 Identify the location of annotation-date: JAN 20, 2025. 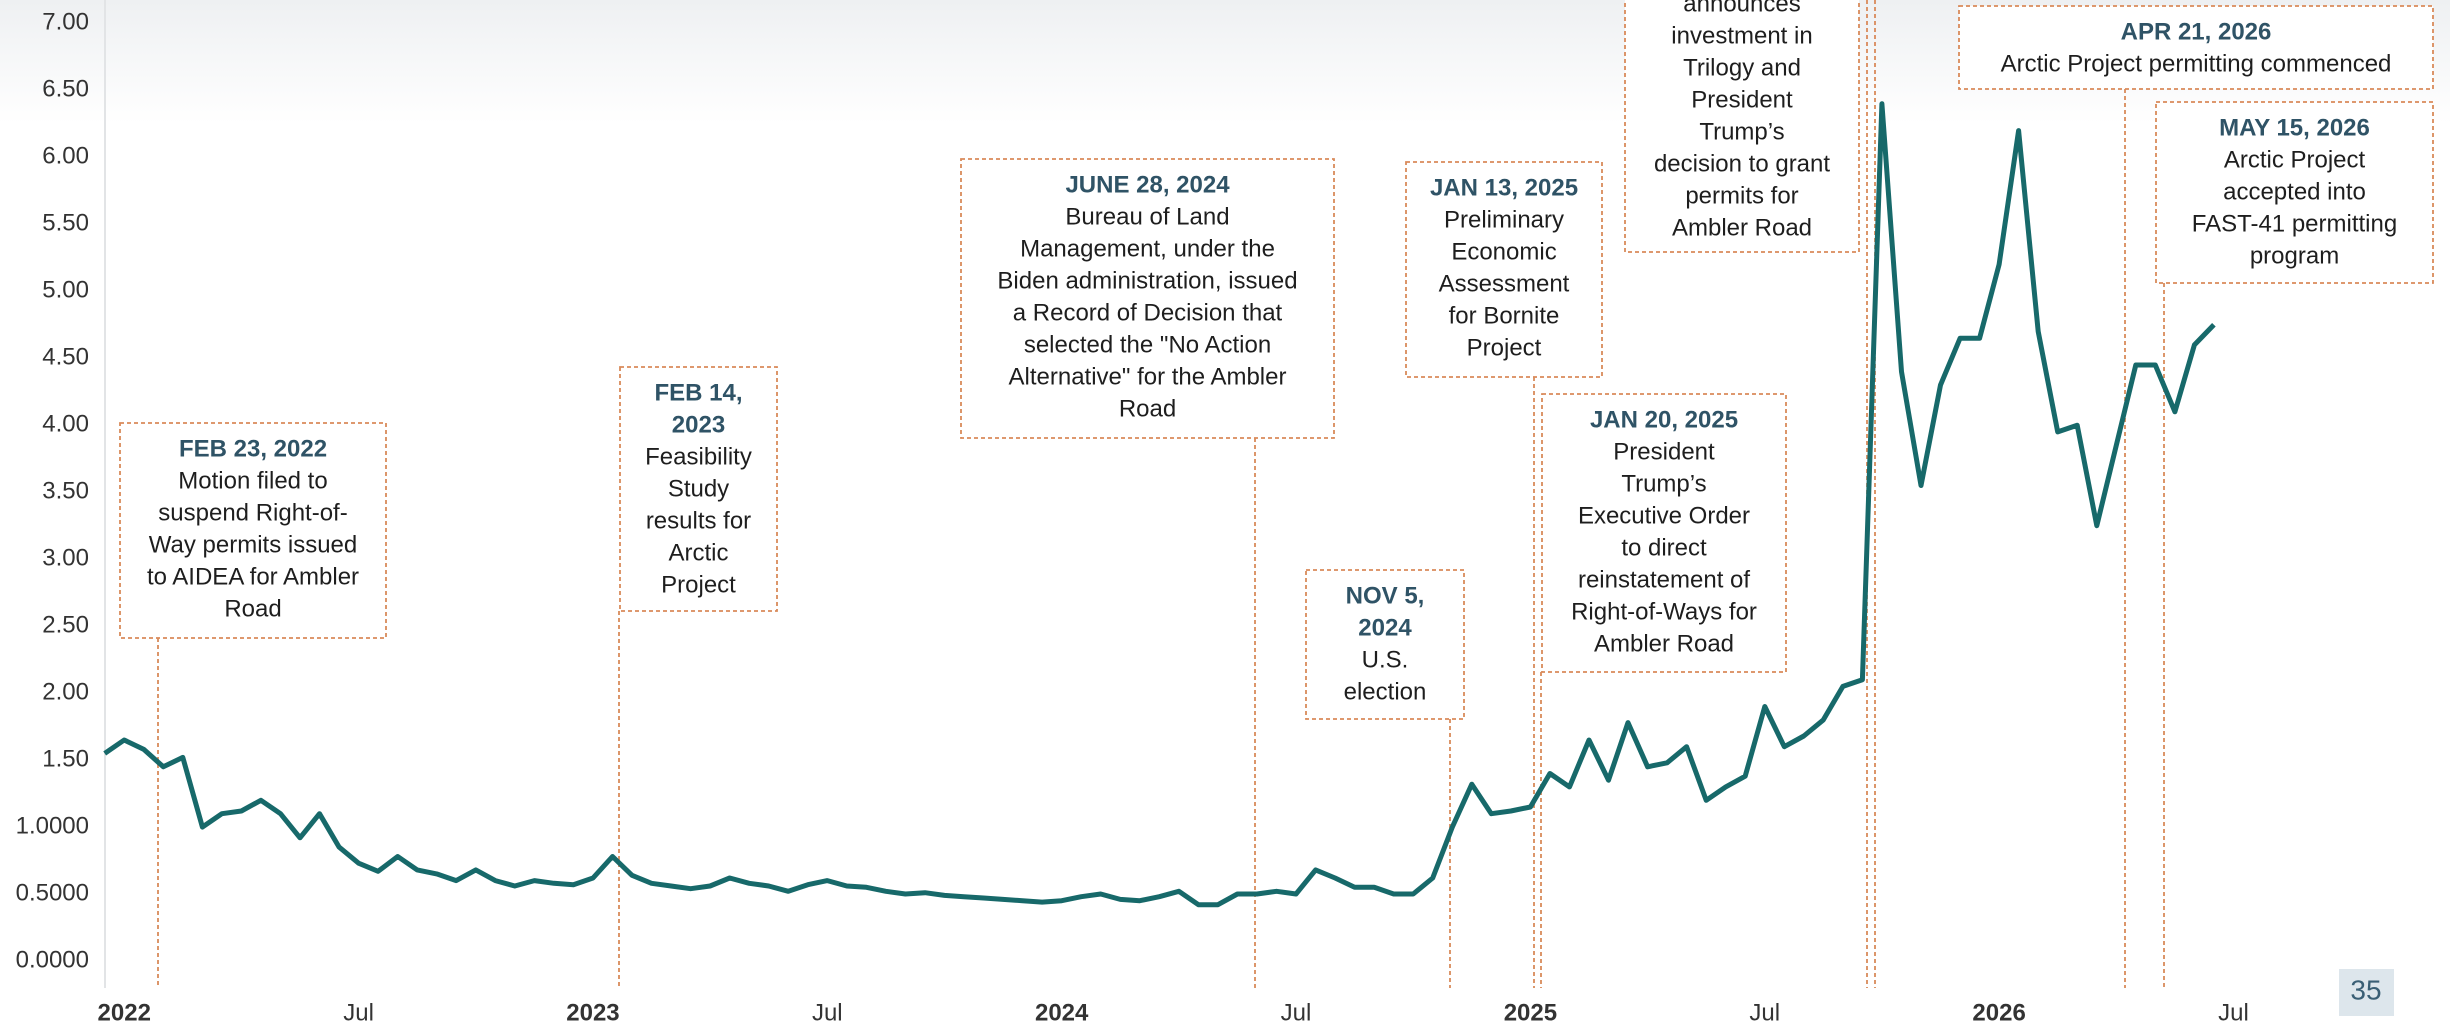
(1664, 419).